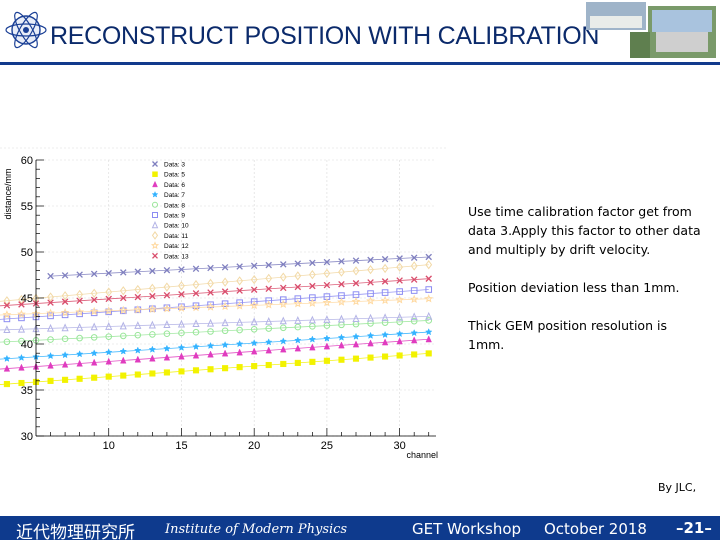 This screenshot has width=720, height=540. Describe the element at coordinates (574, 287) in the screenshot. I see `note-deviation: Position deviation less than 1mm.` at that location.